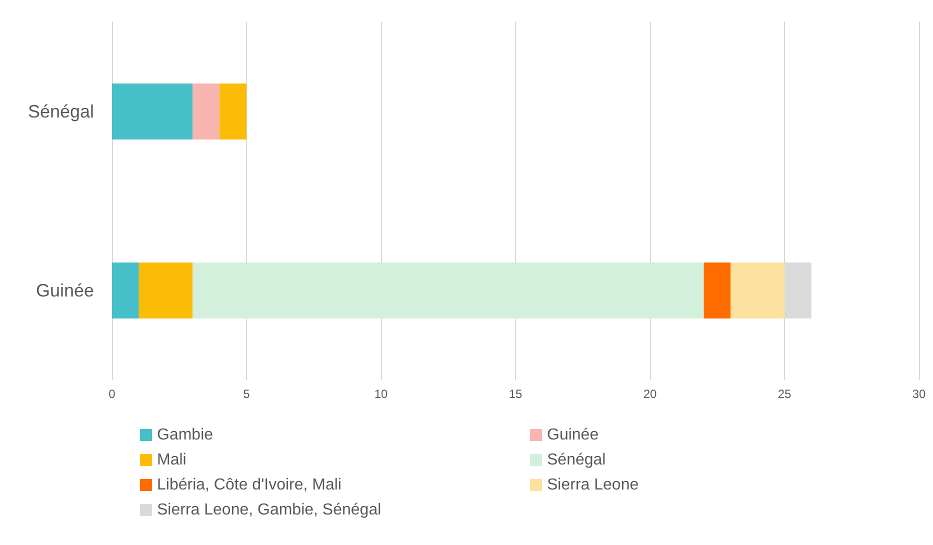 The height and width of the screenshot is (545, 933). I want to click on legend-label: Gambie, so click(185, 435).